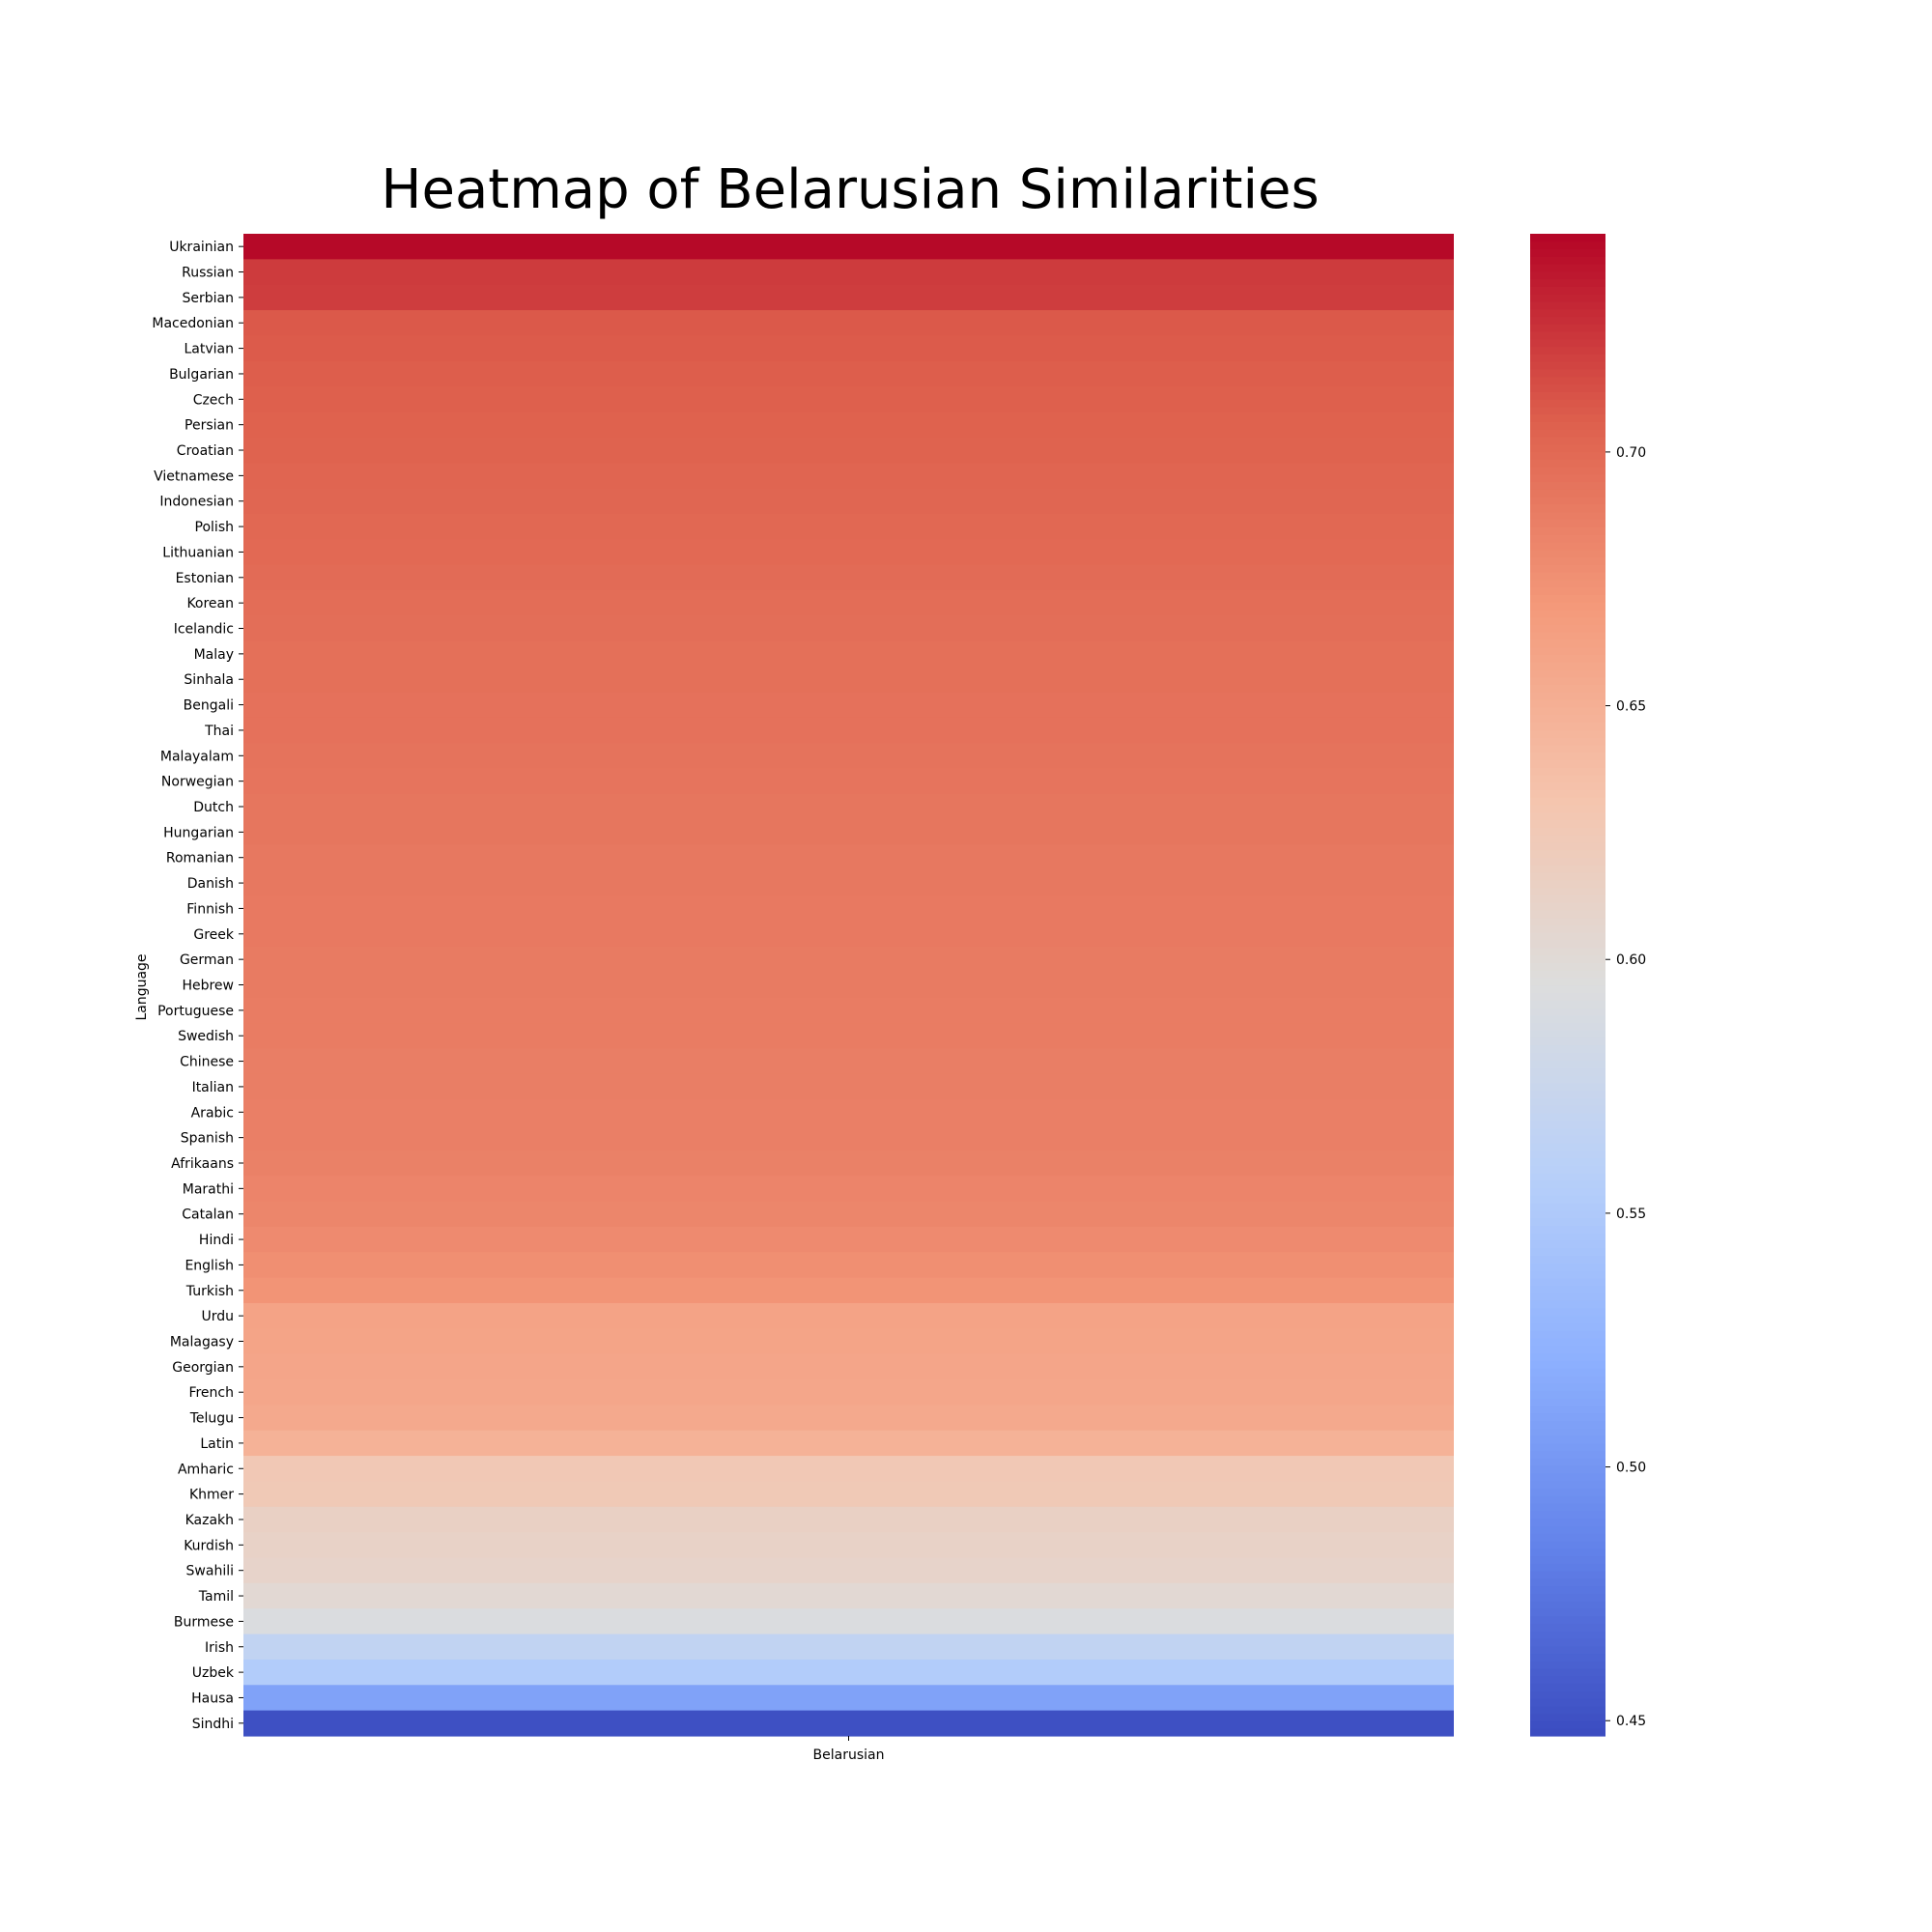 This screenshot has height=1932, width=1932. I want to click on row-label: Malay, so click(214, 655).